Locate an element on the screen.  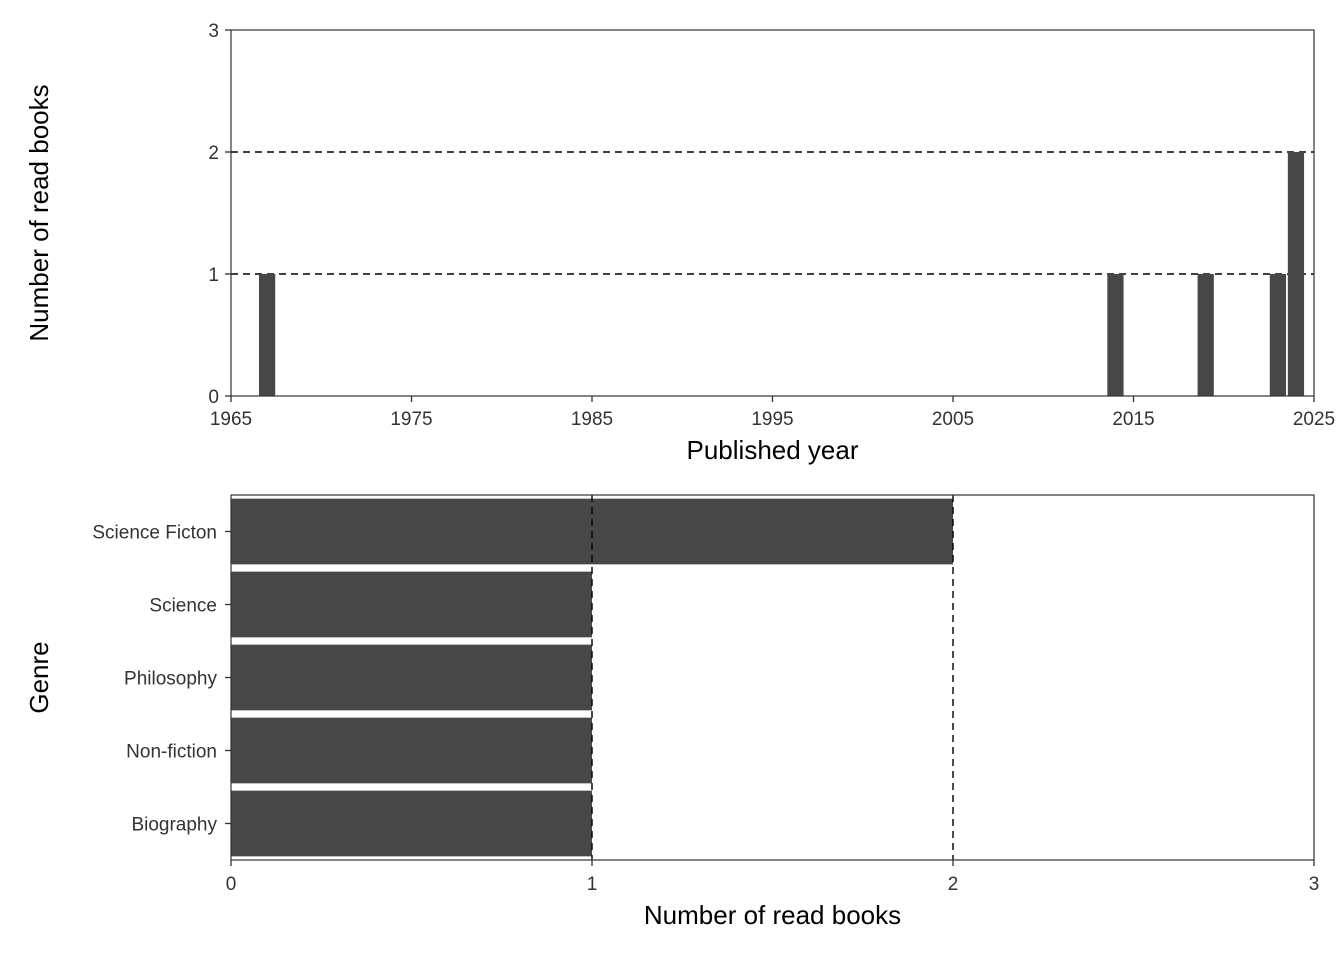
year-histogram-x-tick-label: 1985 is located at coordinates (592, 419).